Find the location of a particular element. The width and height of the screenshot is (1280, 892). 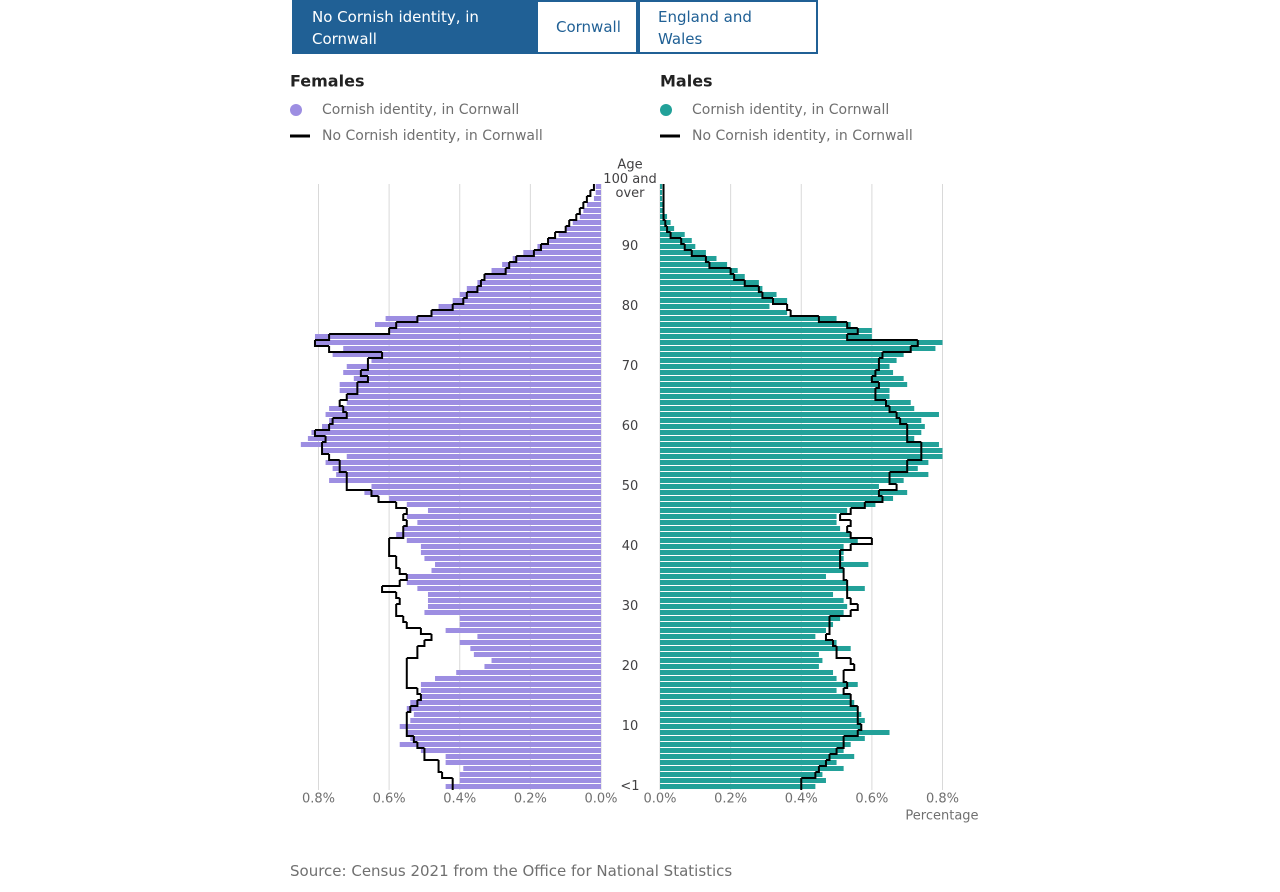

panel-title: Males is located at coordinates (686, 81).